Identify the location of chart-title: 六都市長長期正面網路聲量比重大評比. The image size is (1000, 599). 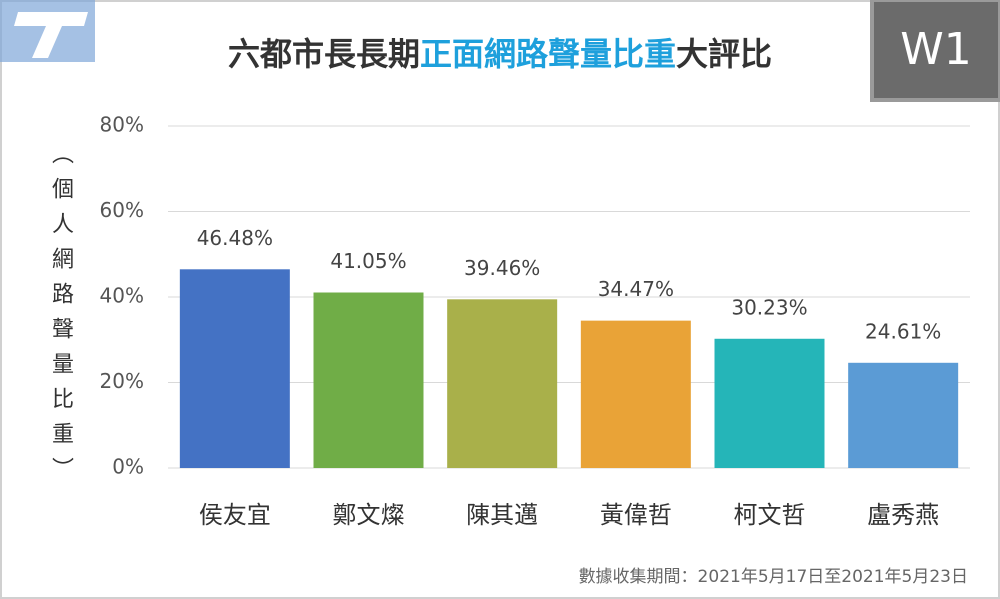
(500, 54).